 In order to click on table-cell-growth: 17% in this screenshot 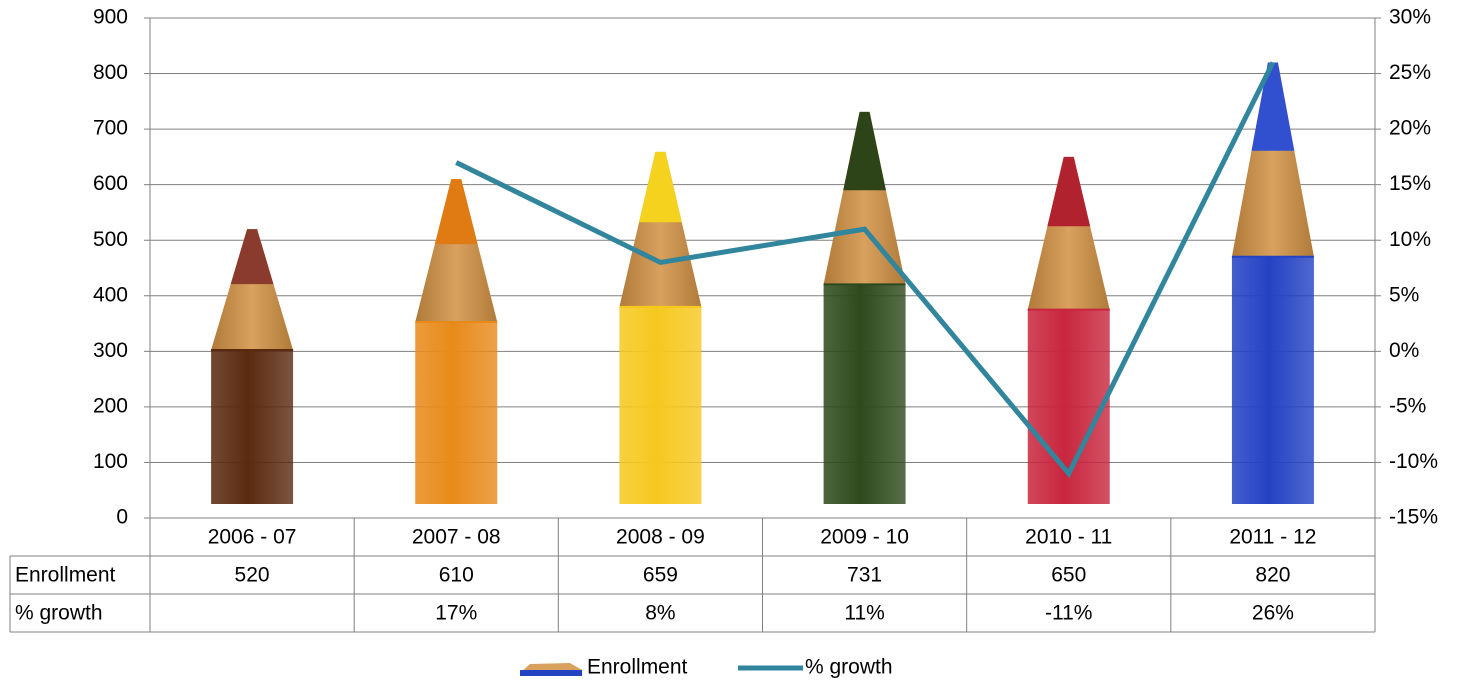, I will do `click(456, 613)`.